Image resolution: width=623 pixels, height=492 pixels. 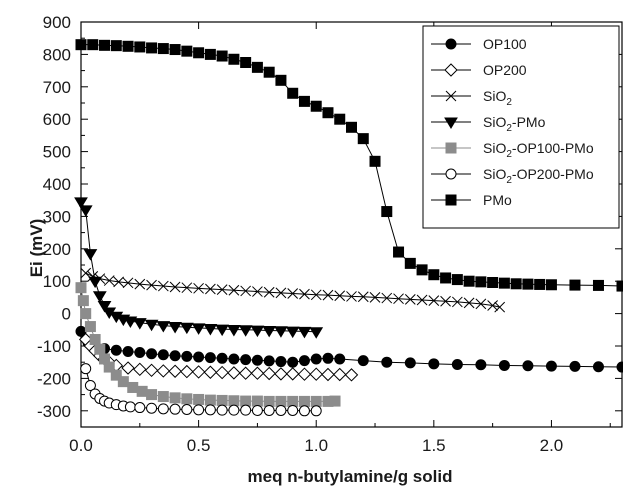 I want to click on legend-label: SiO2-OP200-PMo, so click(x=538, y=176).